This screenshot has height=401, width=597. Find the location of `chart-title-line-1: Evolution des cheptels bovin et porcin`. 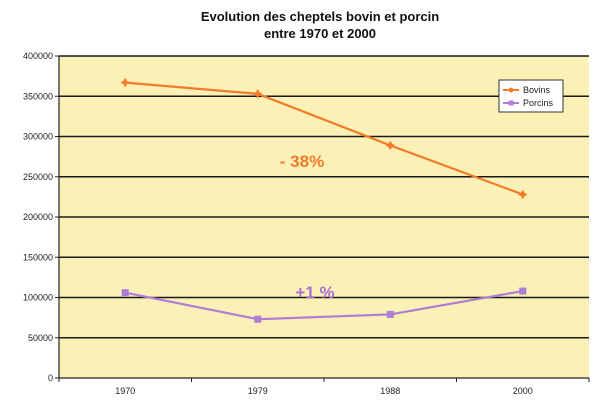

chart-title-line-1: Evolution des cheptels bovin et porcin is located at coordinates (320, 16).